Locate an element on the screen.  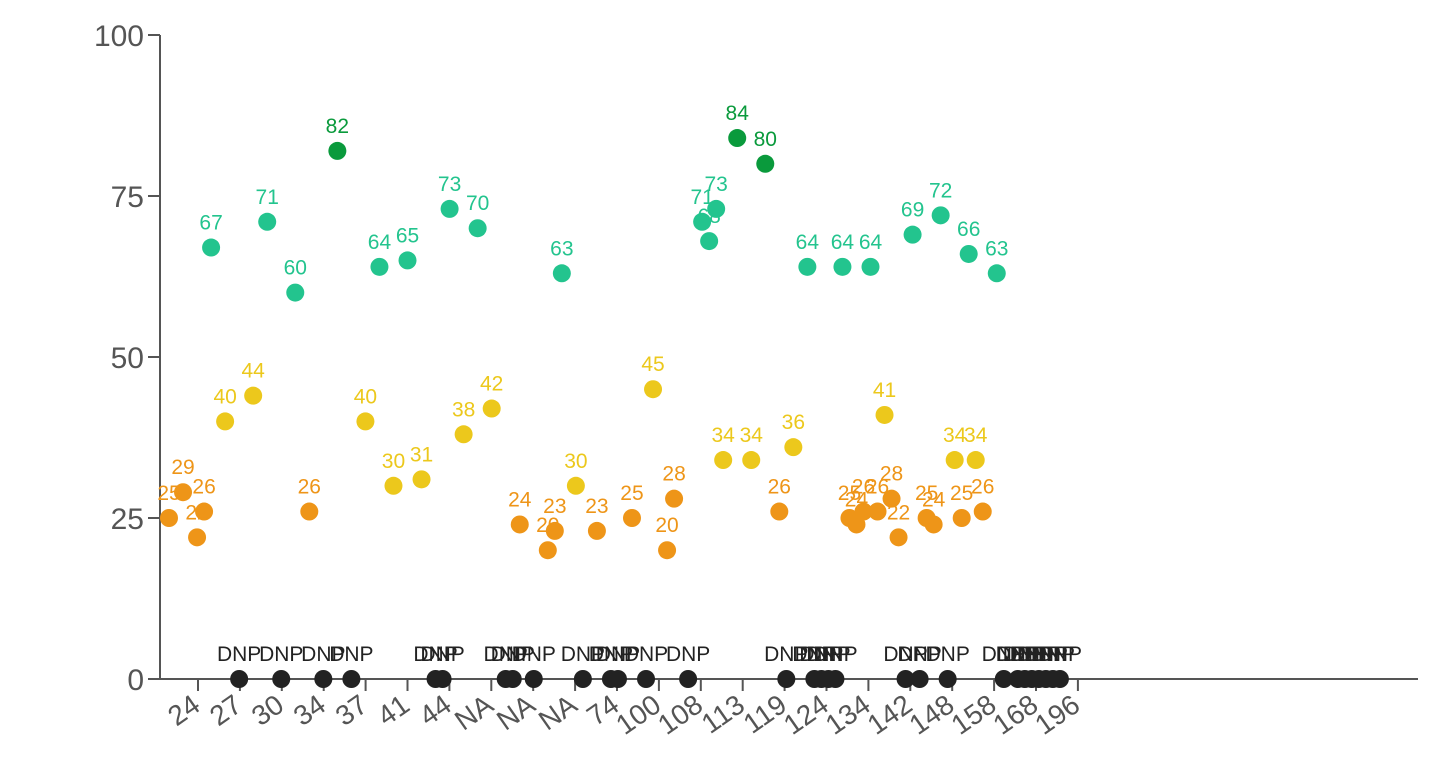
data-label: 60 is located at coordinates (295, 268).